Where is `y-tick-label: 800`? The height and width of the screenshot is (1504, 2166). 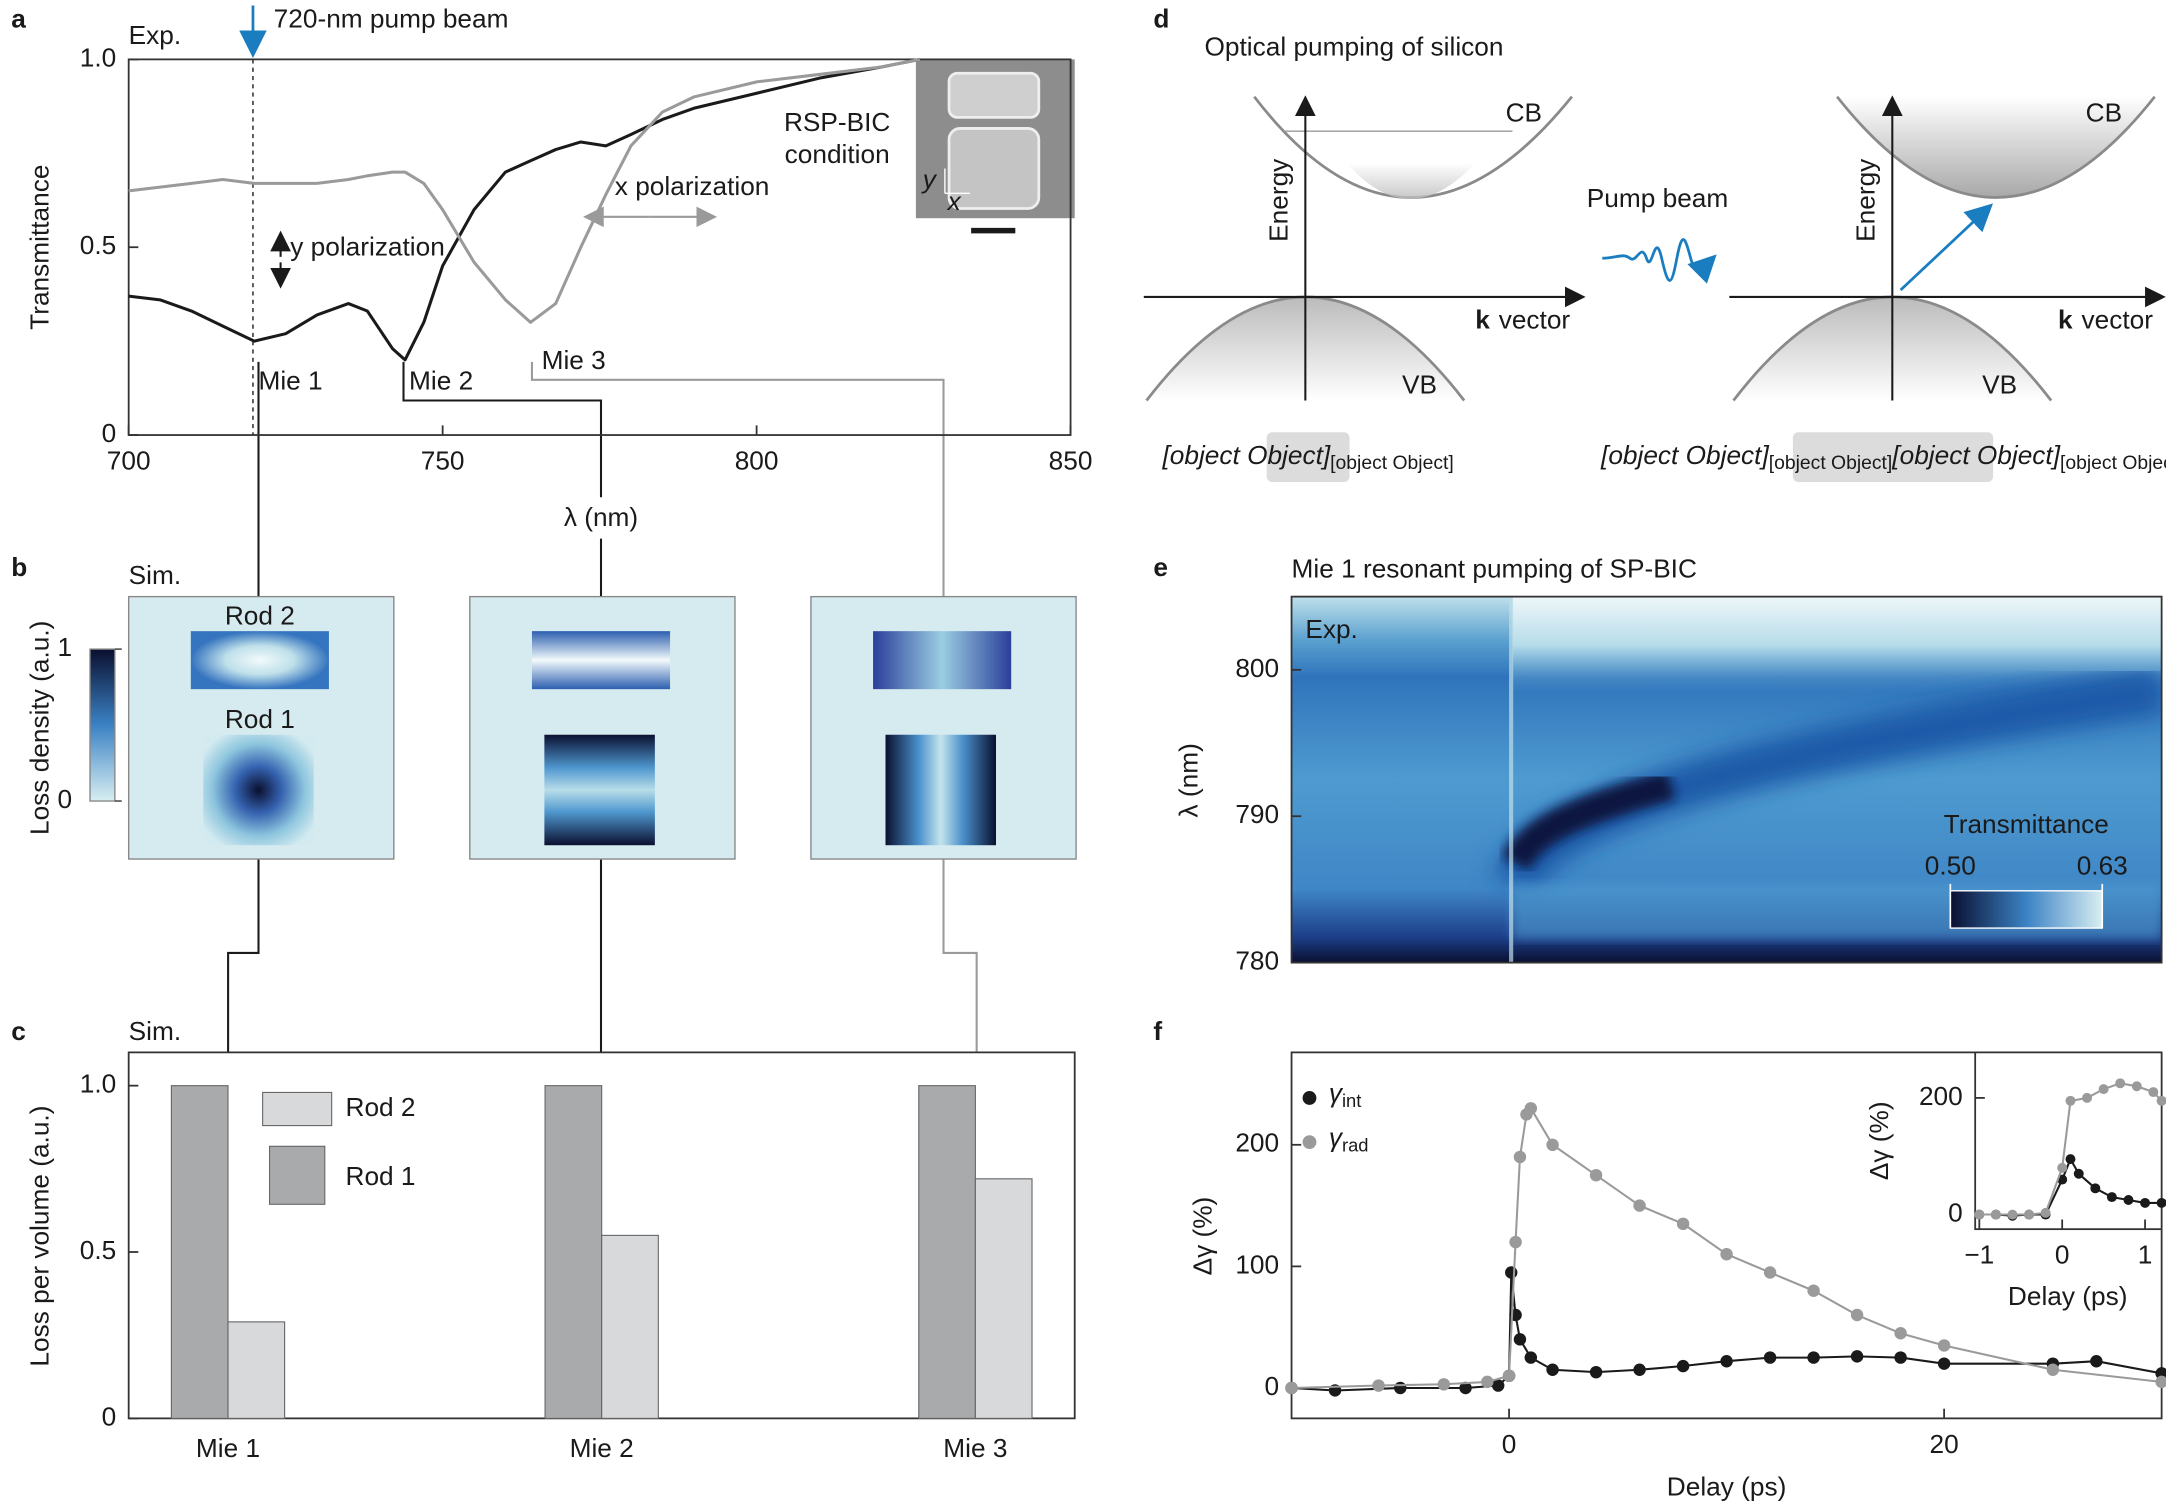
y-tick-label: 800 is located at coordinates (1257, 668).